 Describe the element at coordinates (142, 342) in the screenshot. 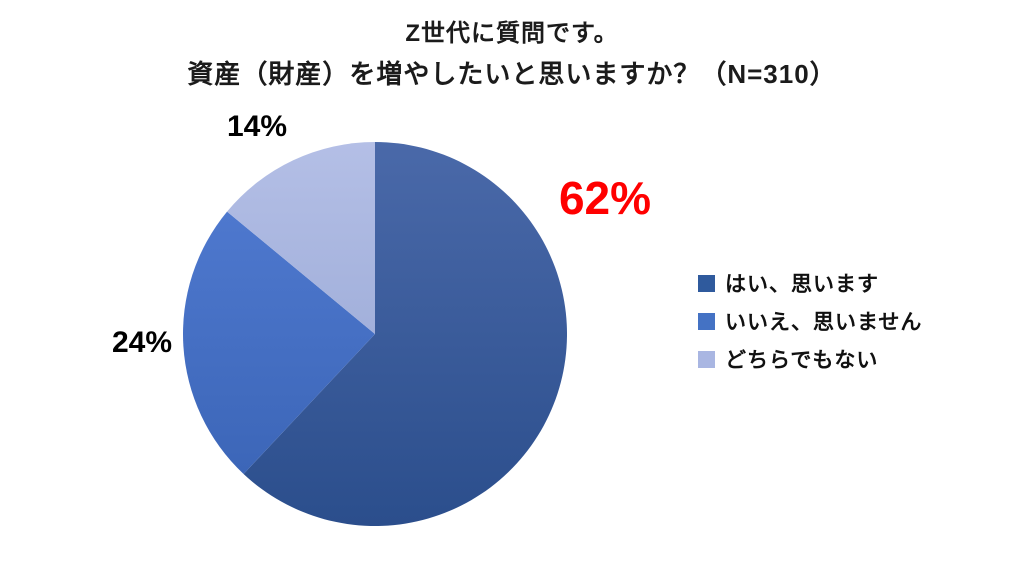

I see `data-label-no: 24%` at that location.